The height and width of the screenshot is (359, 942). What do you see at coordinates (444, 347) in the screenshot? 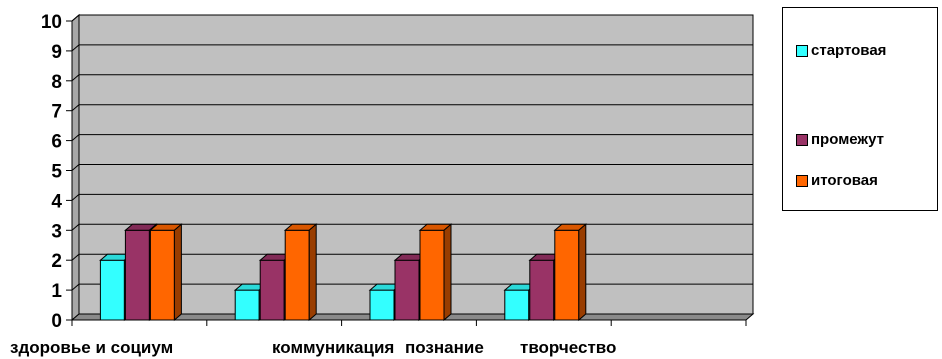
I see `x-category-label: познание` at bounding box center [444, 347].